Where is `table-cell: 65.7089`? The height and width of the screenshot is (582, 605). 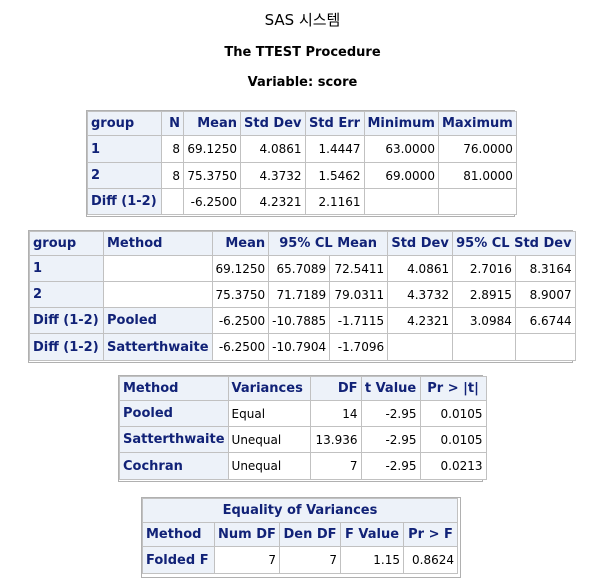
table-cell: 65.7089 is located at coordinates (299, 268).